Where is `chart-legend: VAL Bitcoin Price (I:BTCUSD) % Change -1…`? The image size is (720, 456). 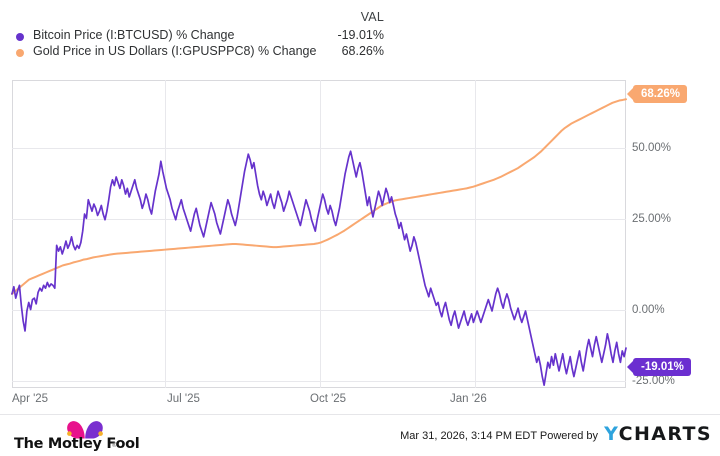
chart-legend: VAL Bitcoin Price (I:BTCUSD) % Change -1… is located at coordinates (360, 34).